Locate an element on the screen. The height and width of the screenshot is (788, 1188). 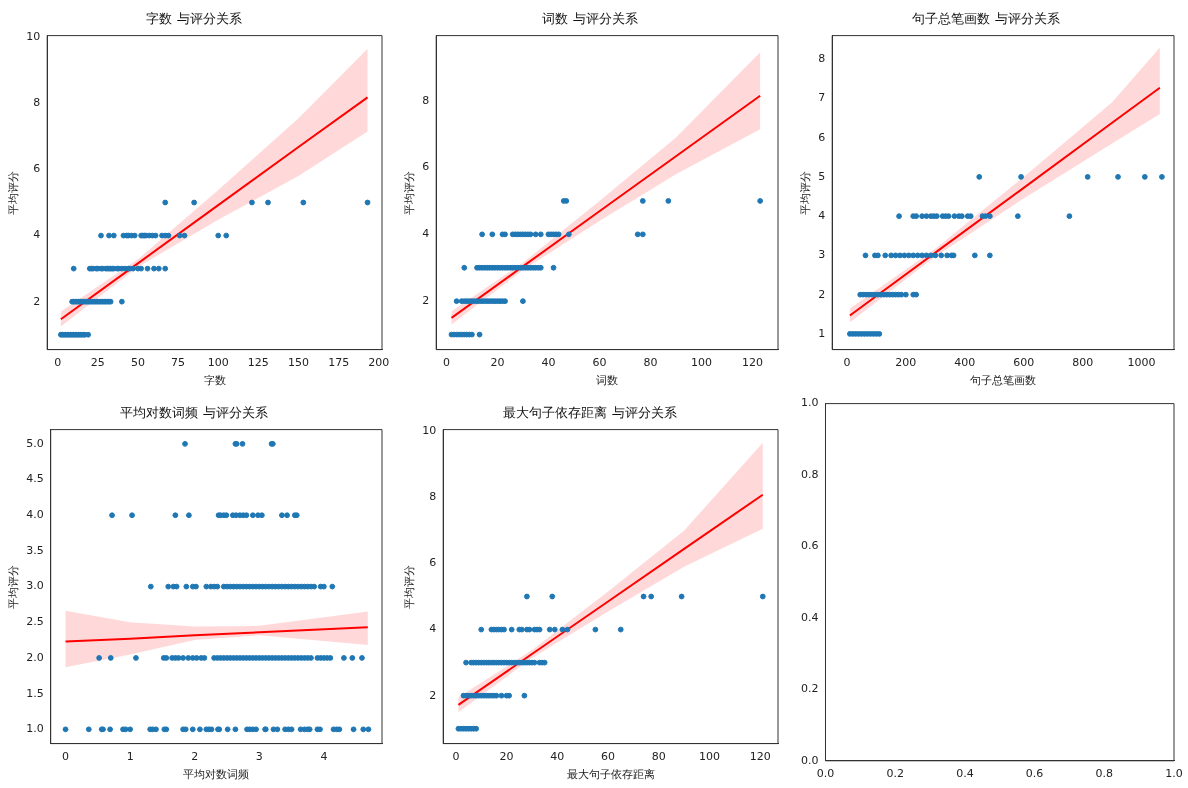
y-tick-label: 0.6 is located at coordinates (809, 546).